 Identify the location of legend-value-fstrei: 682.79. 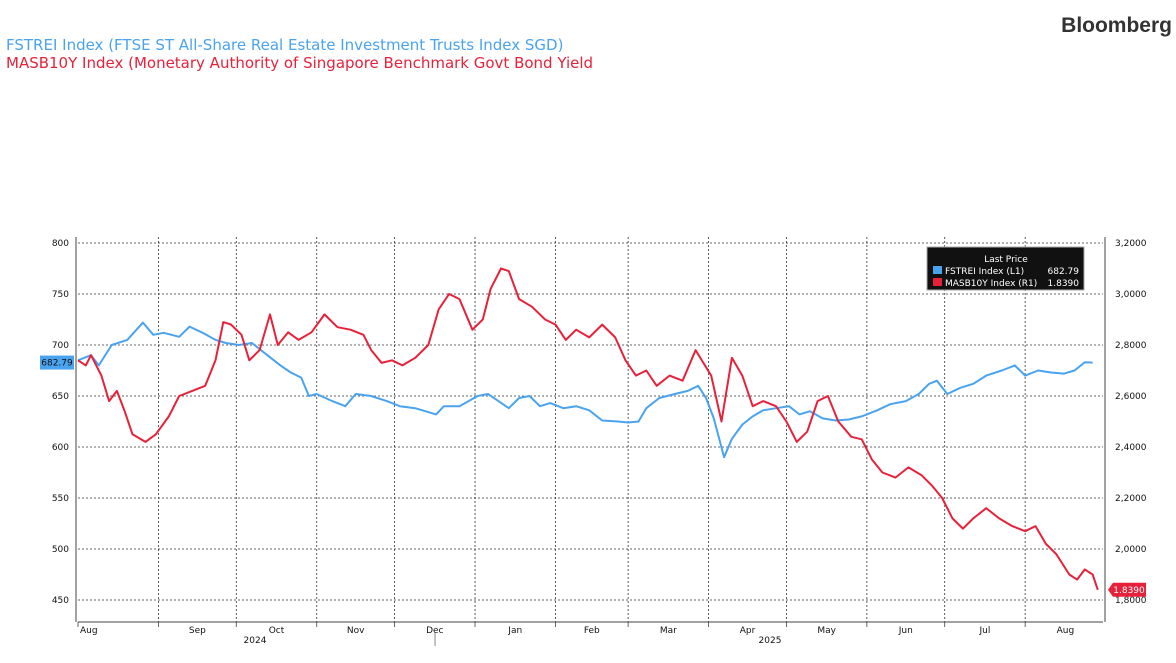
(1064, 272).